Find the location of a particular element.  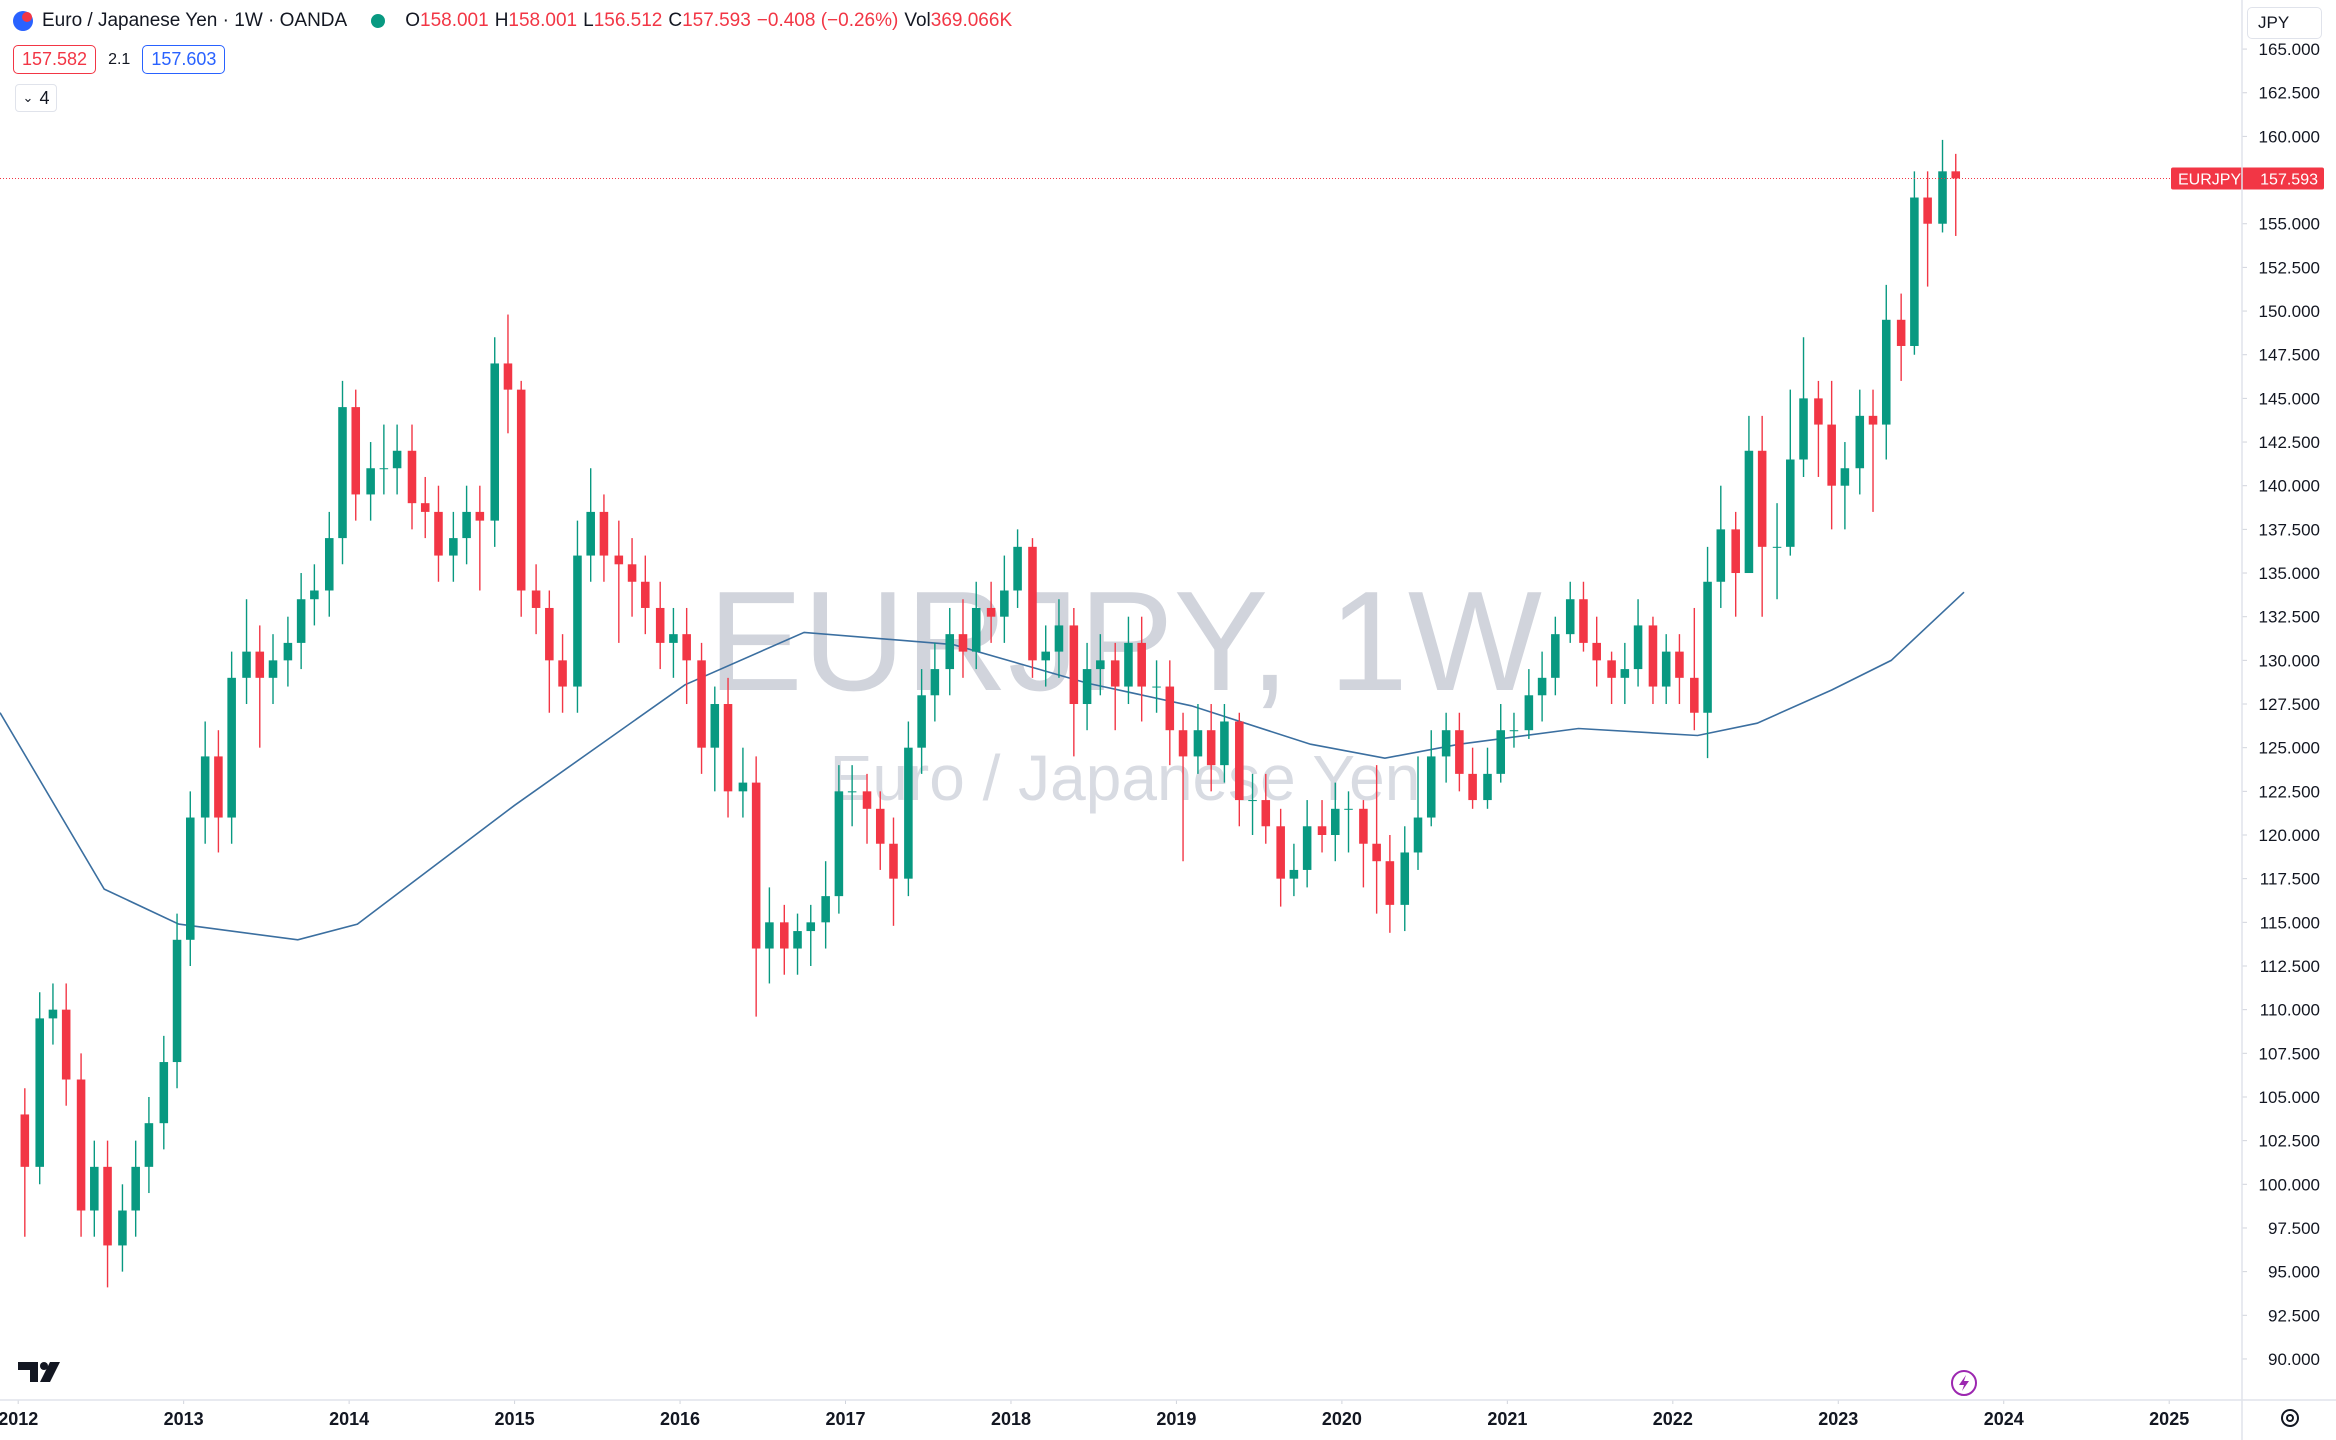

lightning-circle is located at coordinates (1964, 1383).